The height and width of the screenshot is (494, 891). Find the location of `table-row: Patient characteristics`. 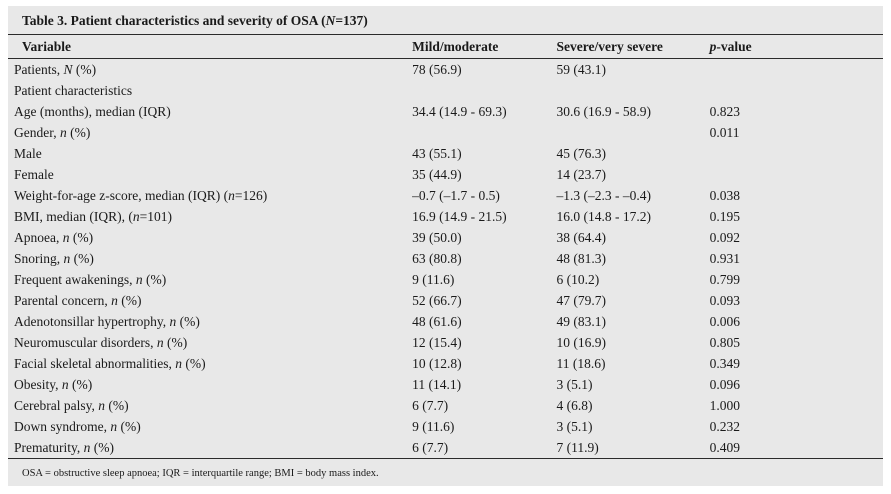

table-row: Patient characteristics is located at coordinates (445, 90).